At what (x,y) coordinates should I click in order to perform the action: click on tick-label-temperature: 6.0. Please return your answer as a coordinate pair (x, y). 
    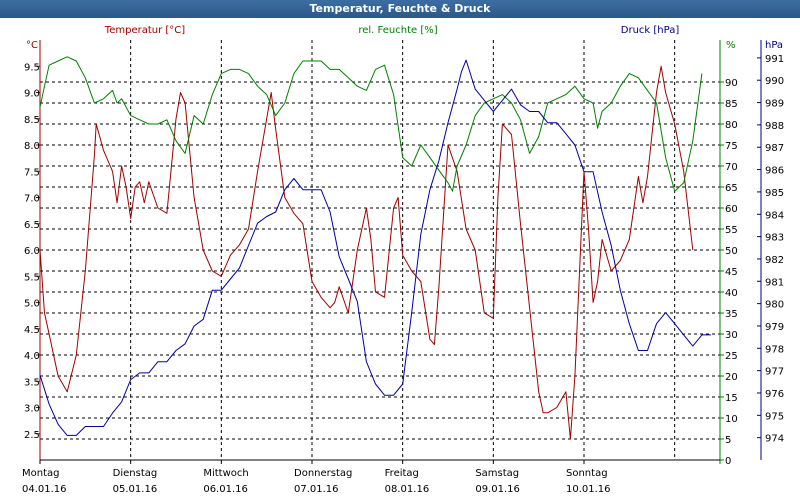
    Looking at the image, I should click on (32, 251).